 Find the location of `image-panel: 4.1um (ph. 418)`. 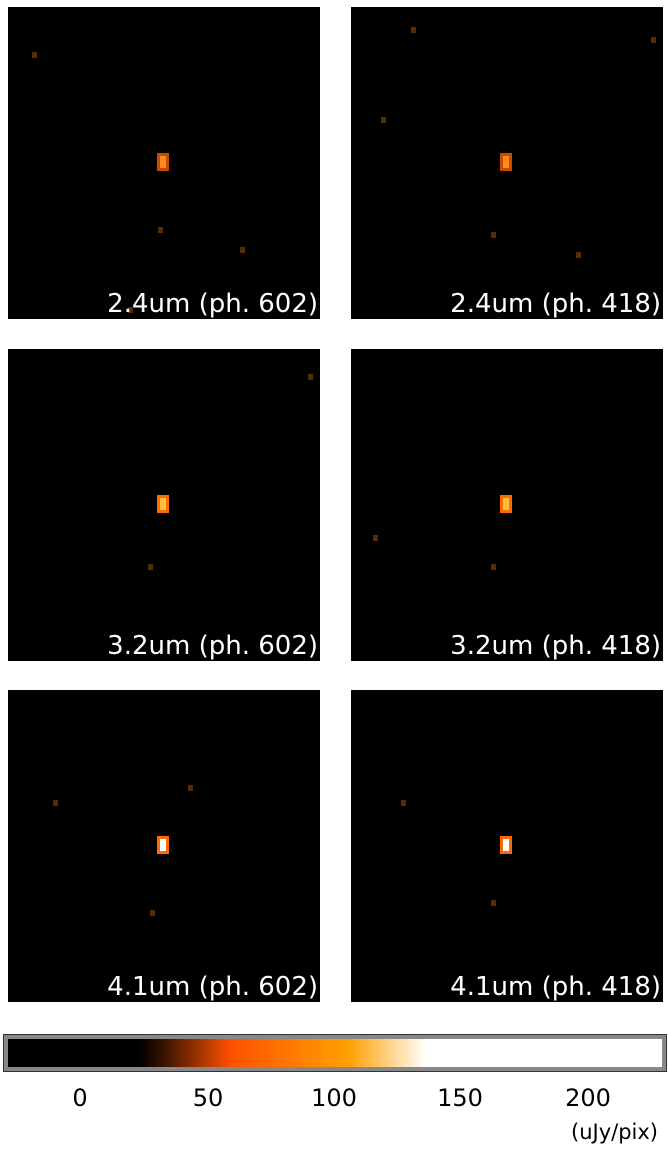

image-panel: 4.1um (ph. 418) is located at coordinates (507, 846).